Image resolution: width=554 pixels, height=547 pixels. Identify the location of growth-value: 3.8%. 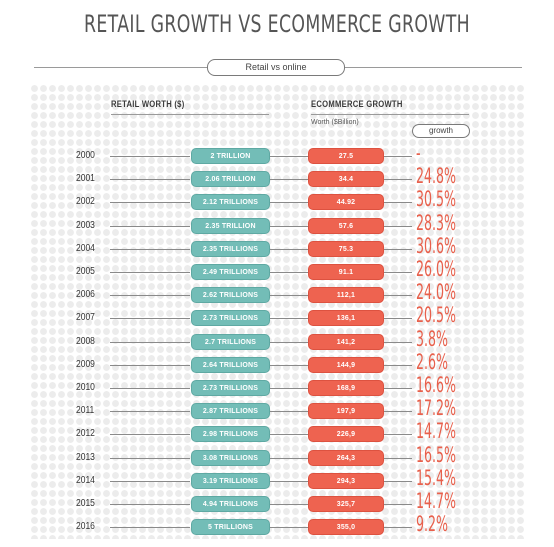
(432, 338).